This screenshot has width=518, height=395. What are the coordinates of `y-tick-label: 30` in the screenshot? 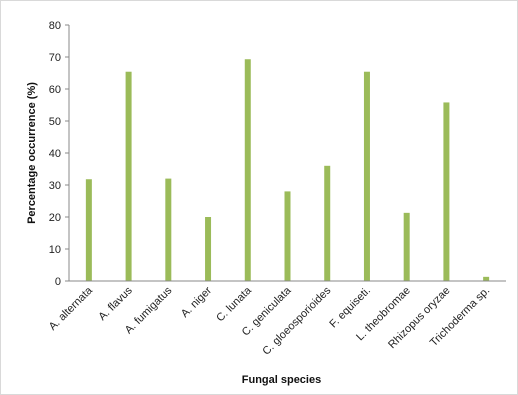 It's located at (55, 186).